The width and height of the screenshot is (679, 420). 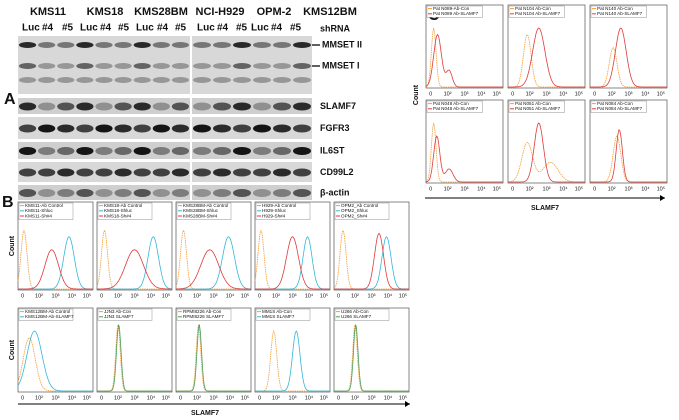 I want to click on legend-entry: KMS18-Shluc, so click(x=118, y=210).